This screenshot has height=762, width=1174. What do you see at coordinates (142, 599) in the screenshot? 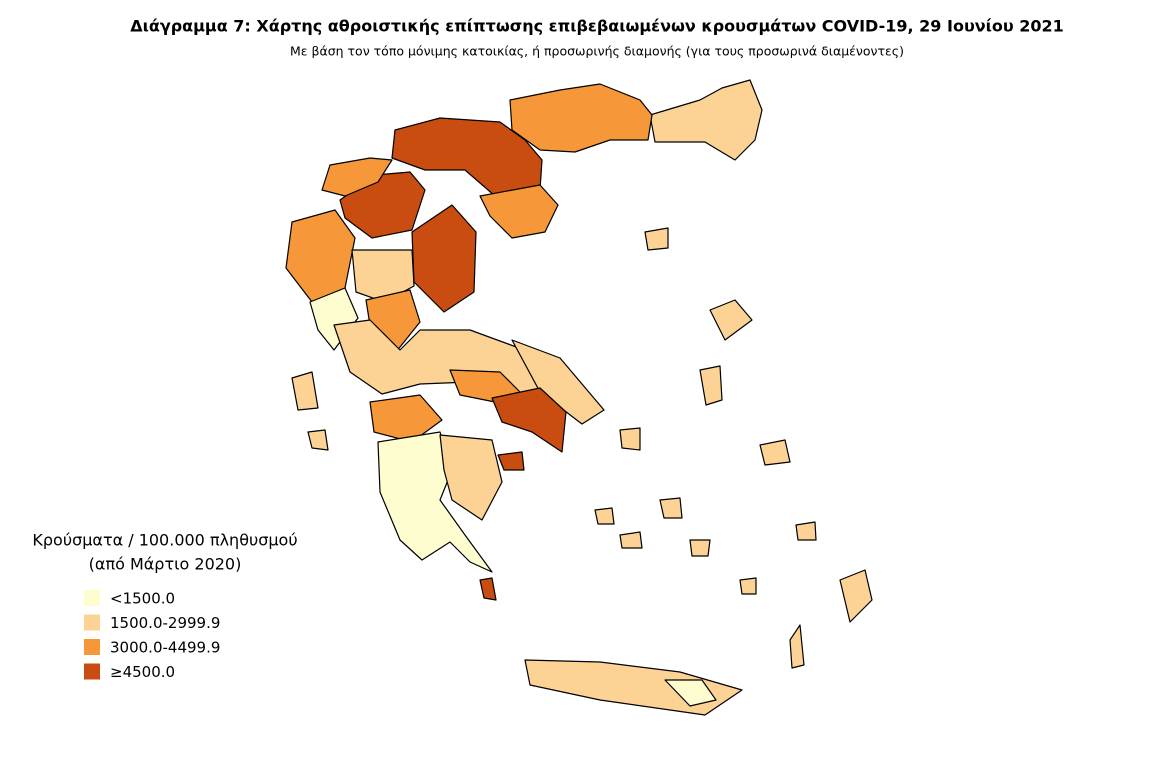
I see `legend-label: <1500.0` at bounding box center [142, 599].